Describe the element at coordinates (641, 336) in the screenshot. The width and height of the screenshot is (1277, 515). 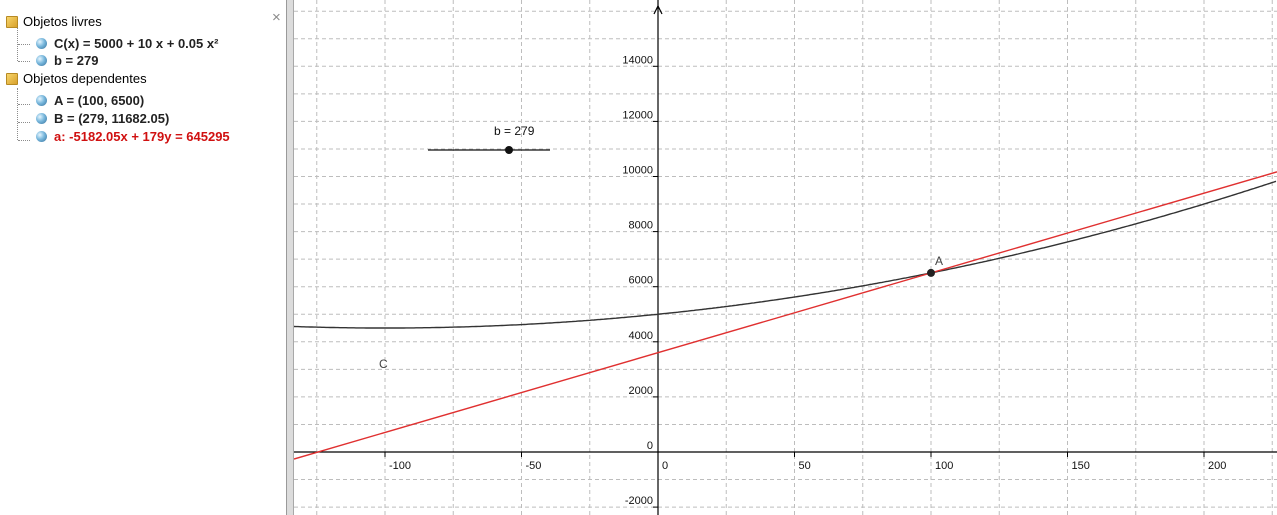
I see `y-tick-label: 4000` at that location.